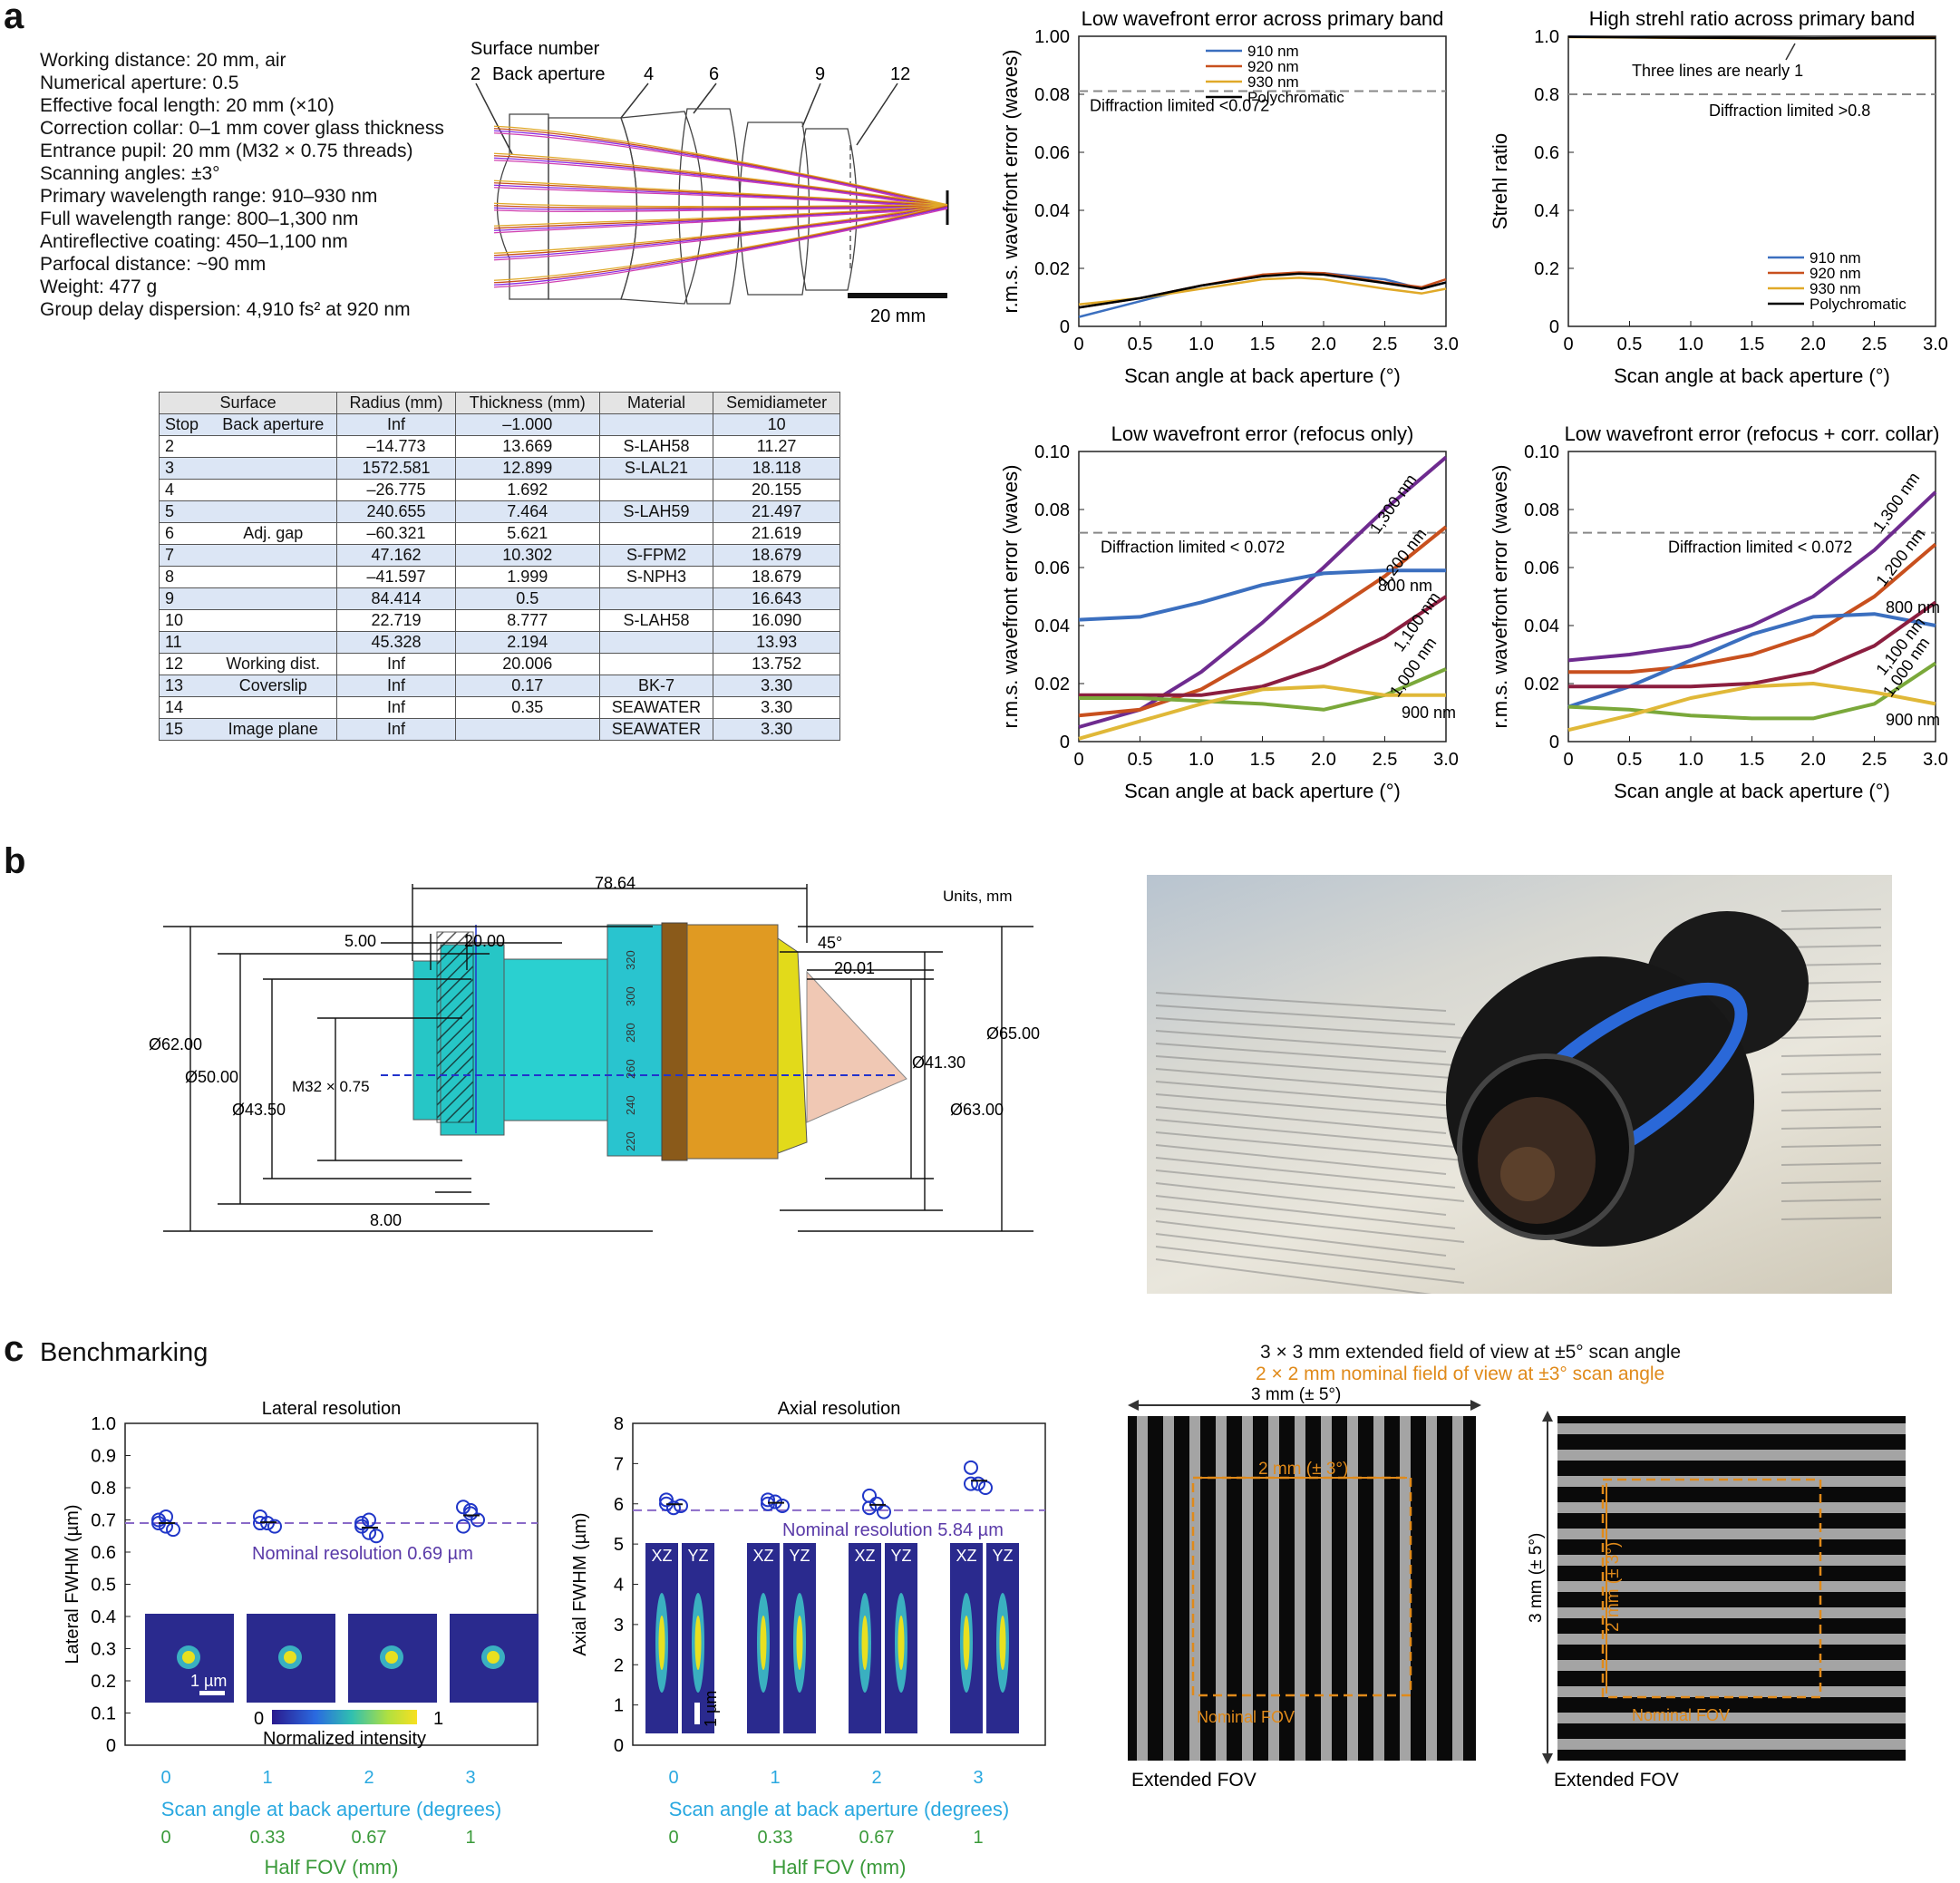  What do you see at coordinates (500, 490) in the screenshot?
I see `table-row: 4 –26.775 1.692 20.155` at bounding box center [500, 490].